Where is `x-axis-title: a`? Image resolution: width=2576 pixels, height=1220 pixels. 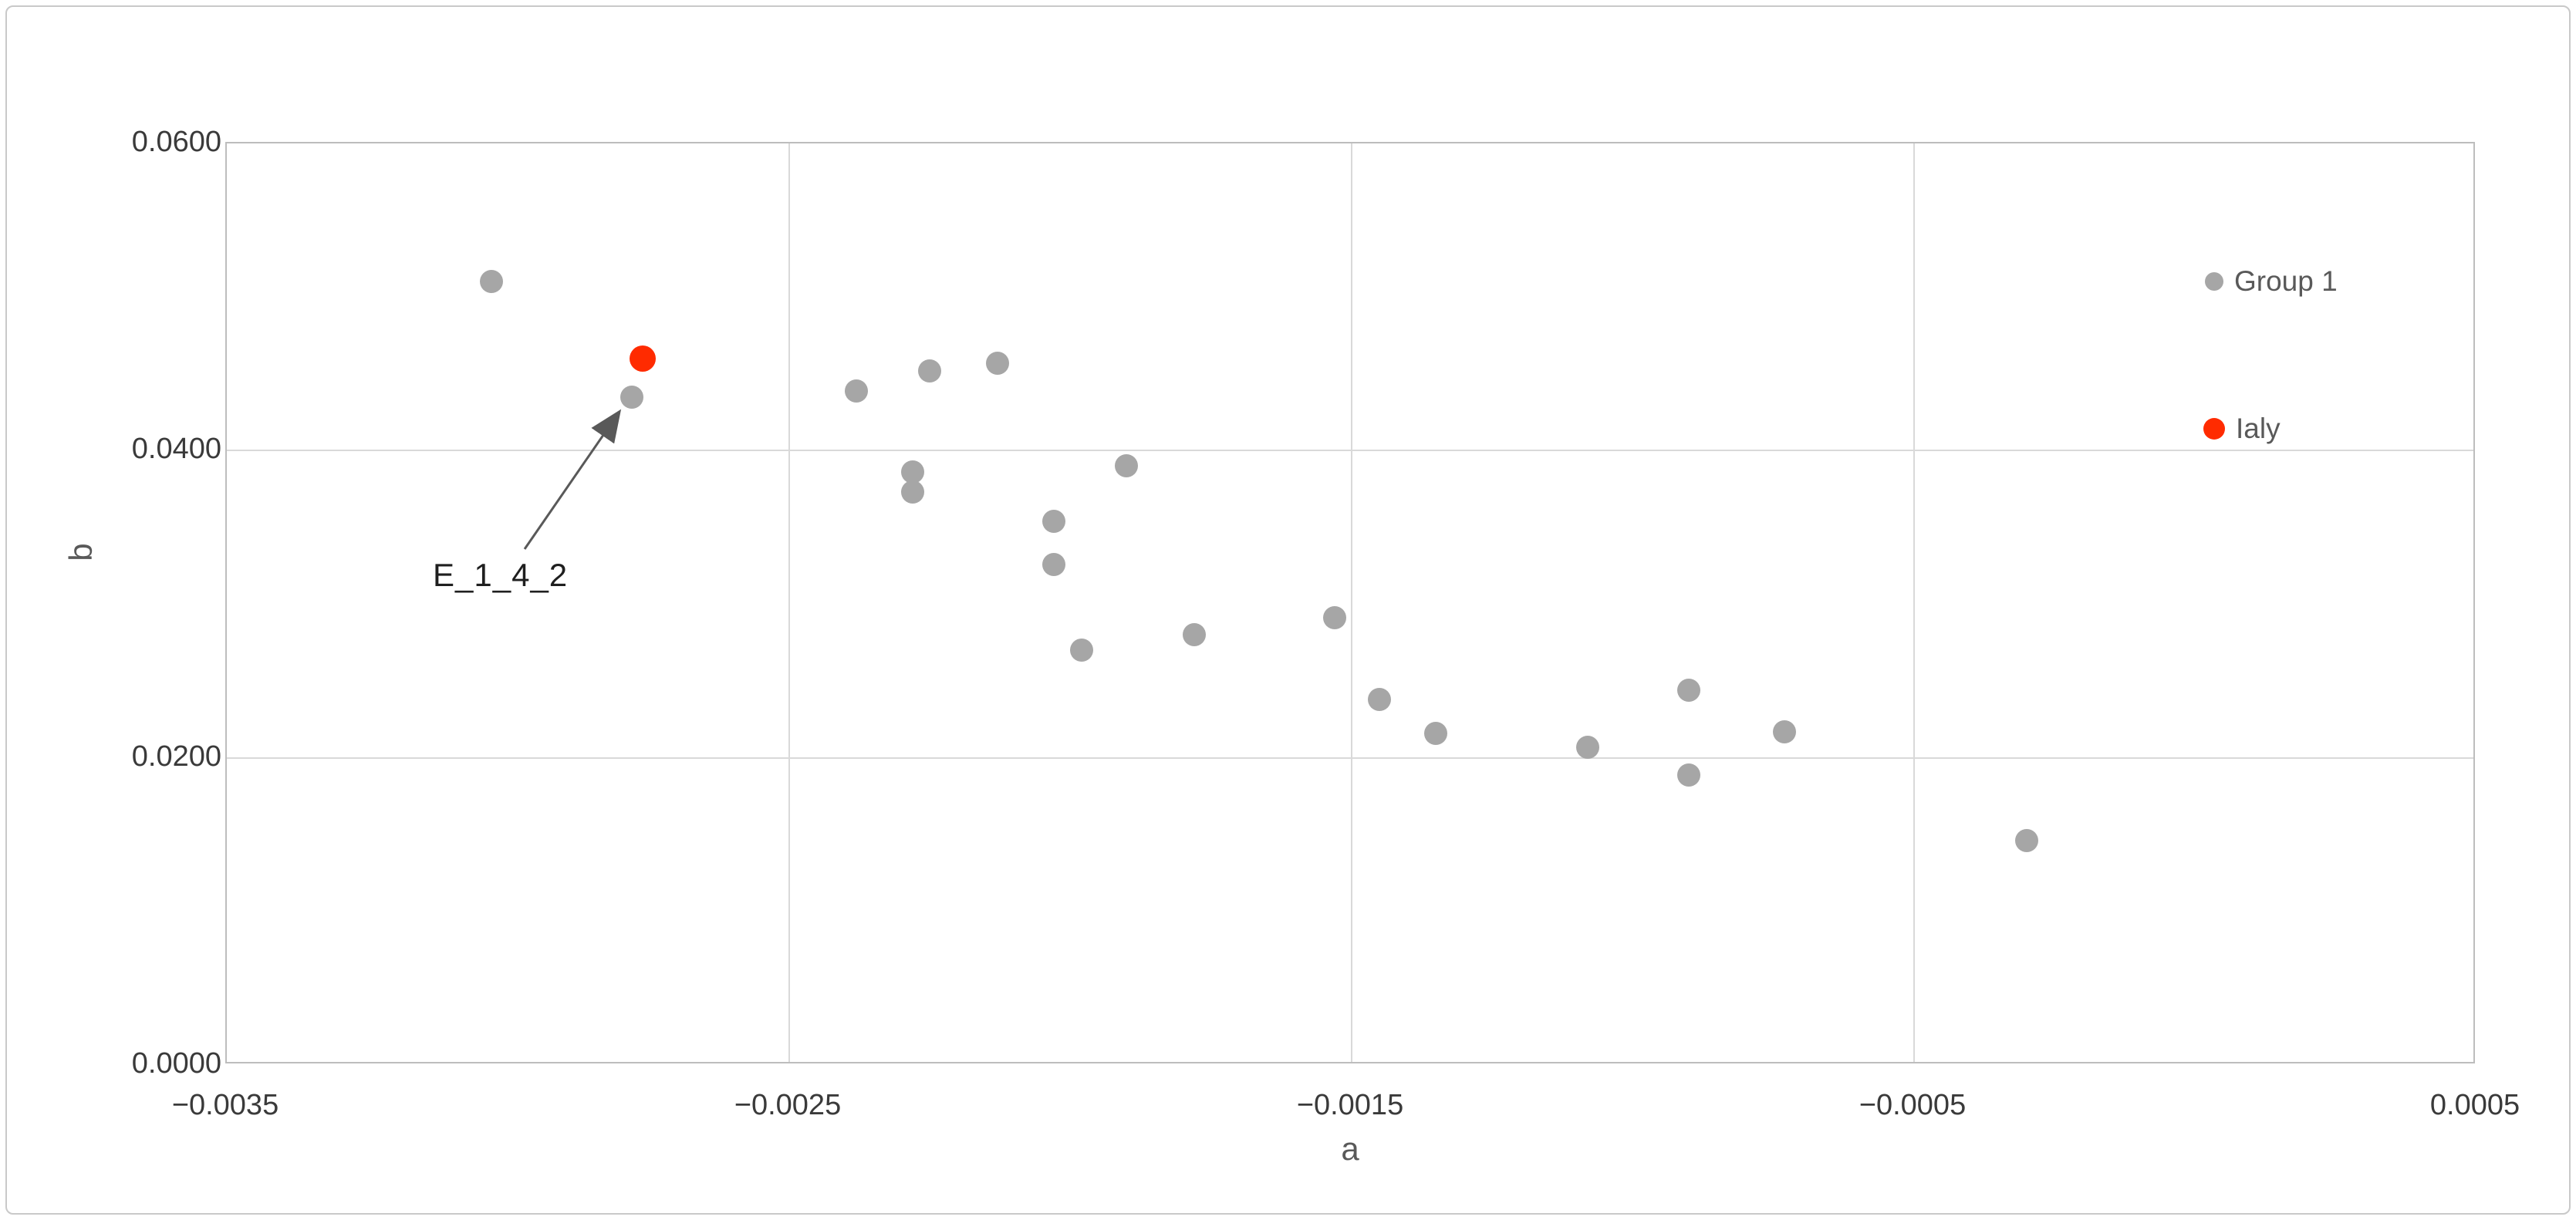 x-axis-title: a is located at coordinates (1350, 1149).